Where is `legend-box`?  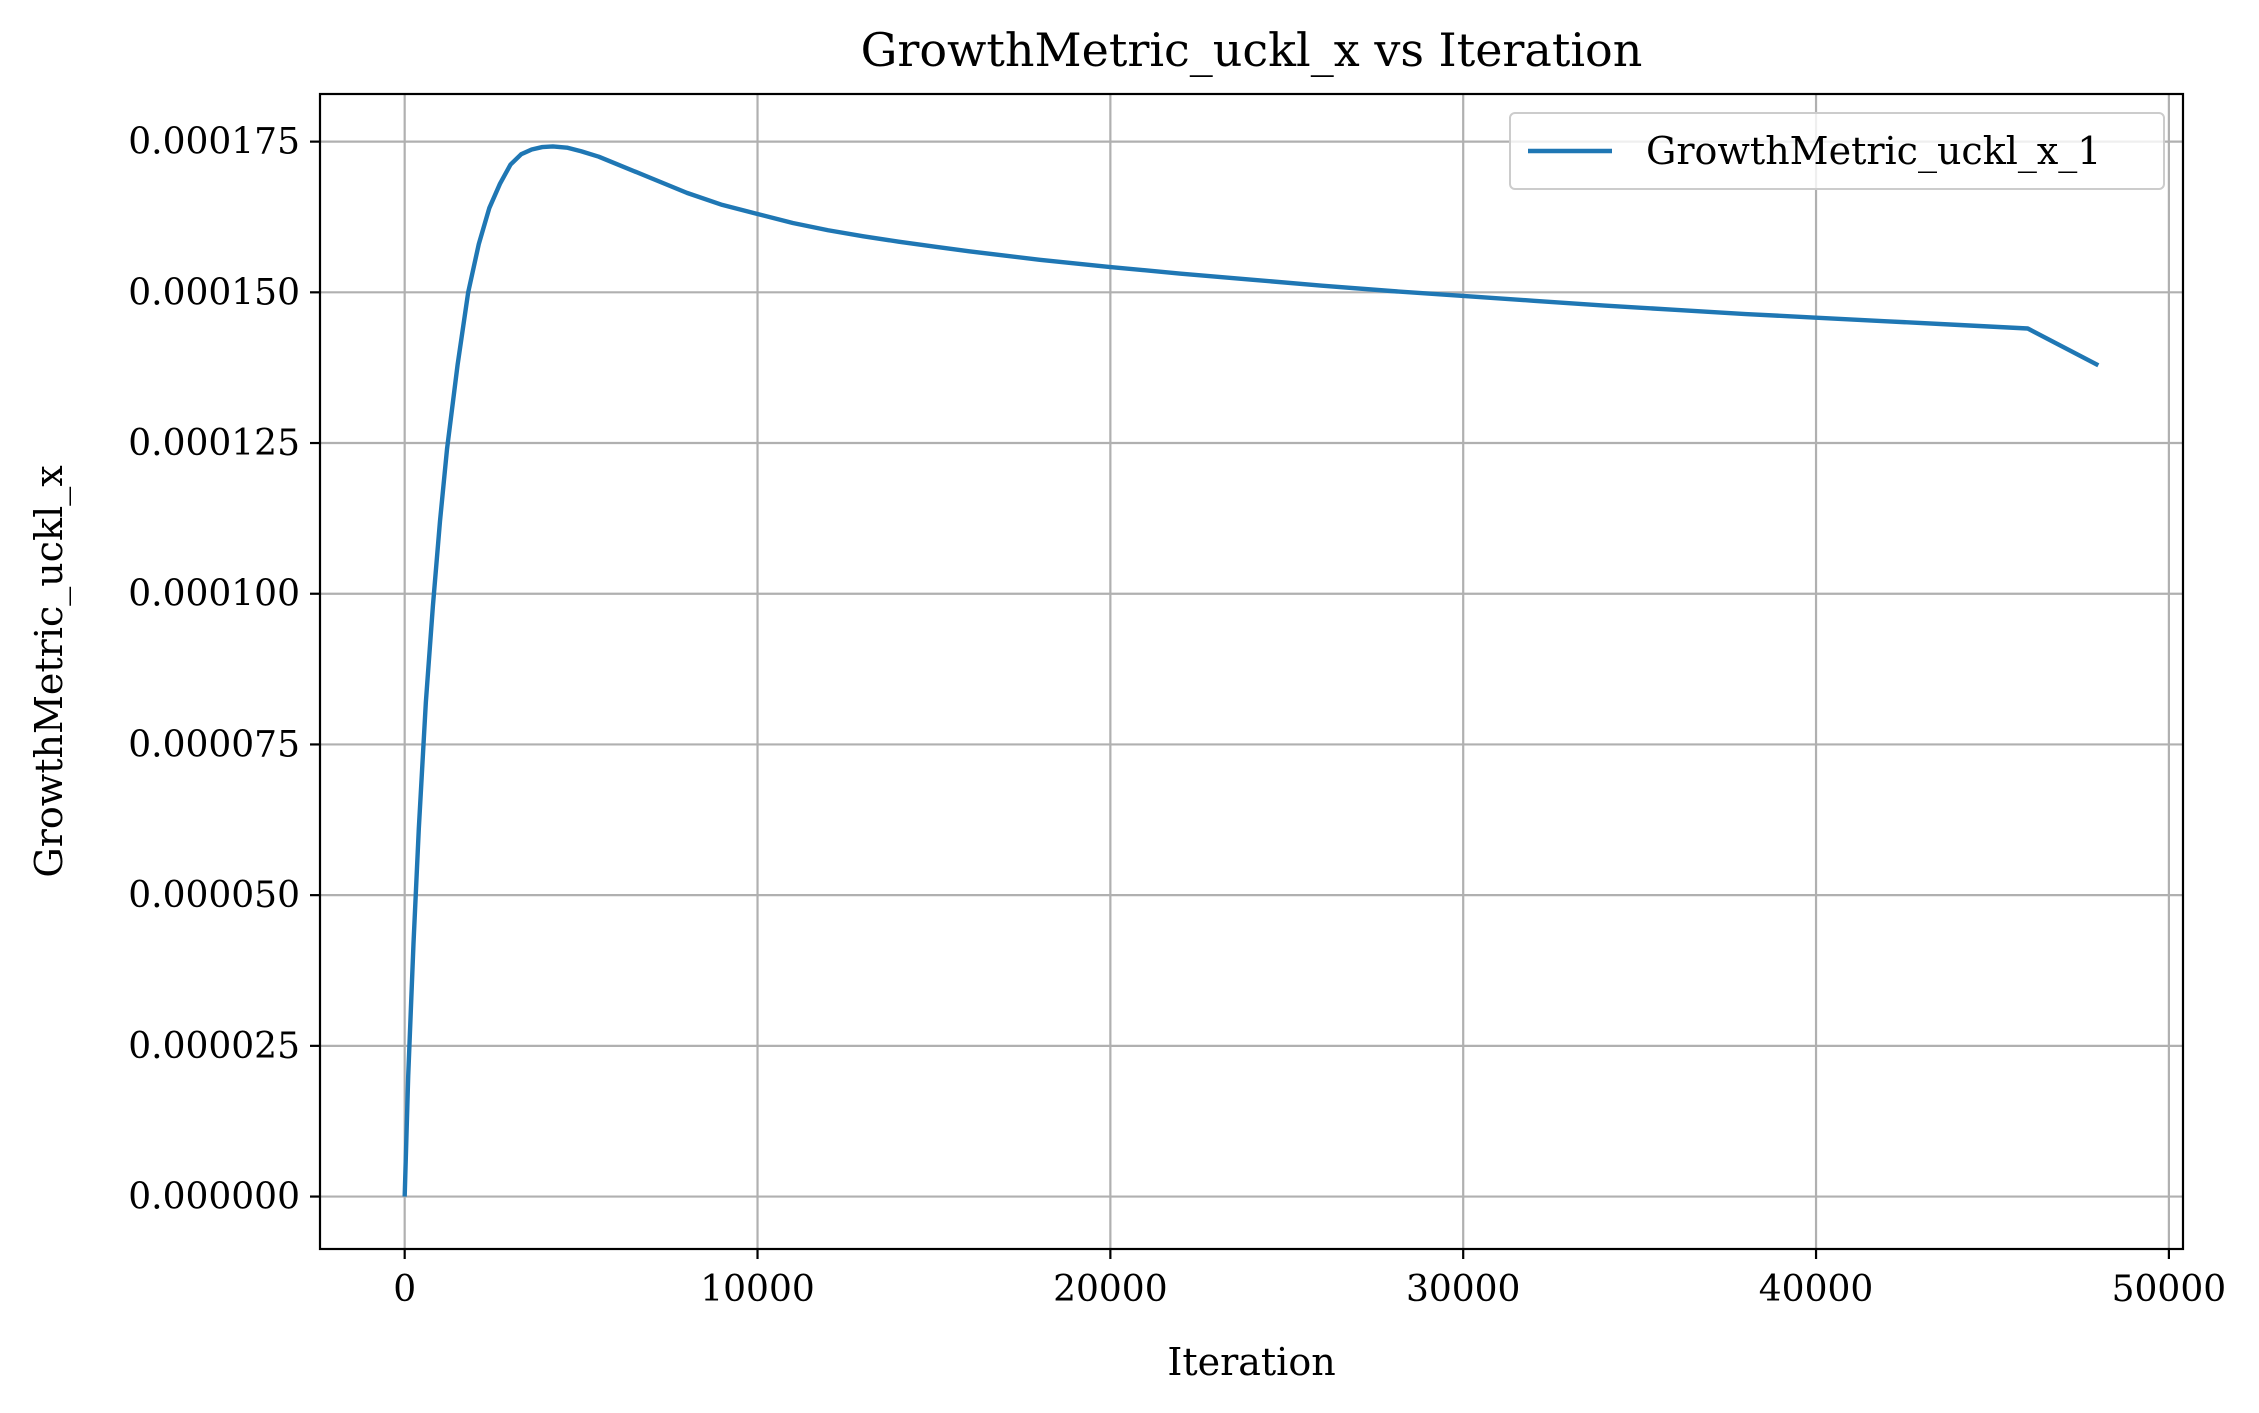
legend-box is located at coordinates (1837, 151).